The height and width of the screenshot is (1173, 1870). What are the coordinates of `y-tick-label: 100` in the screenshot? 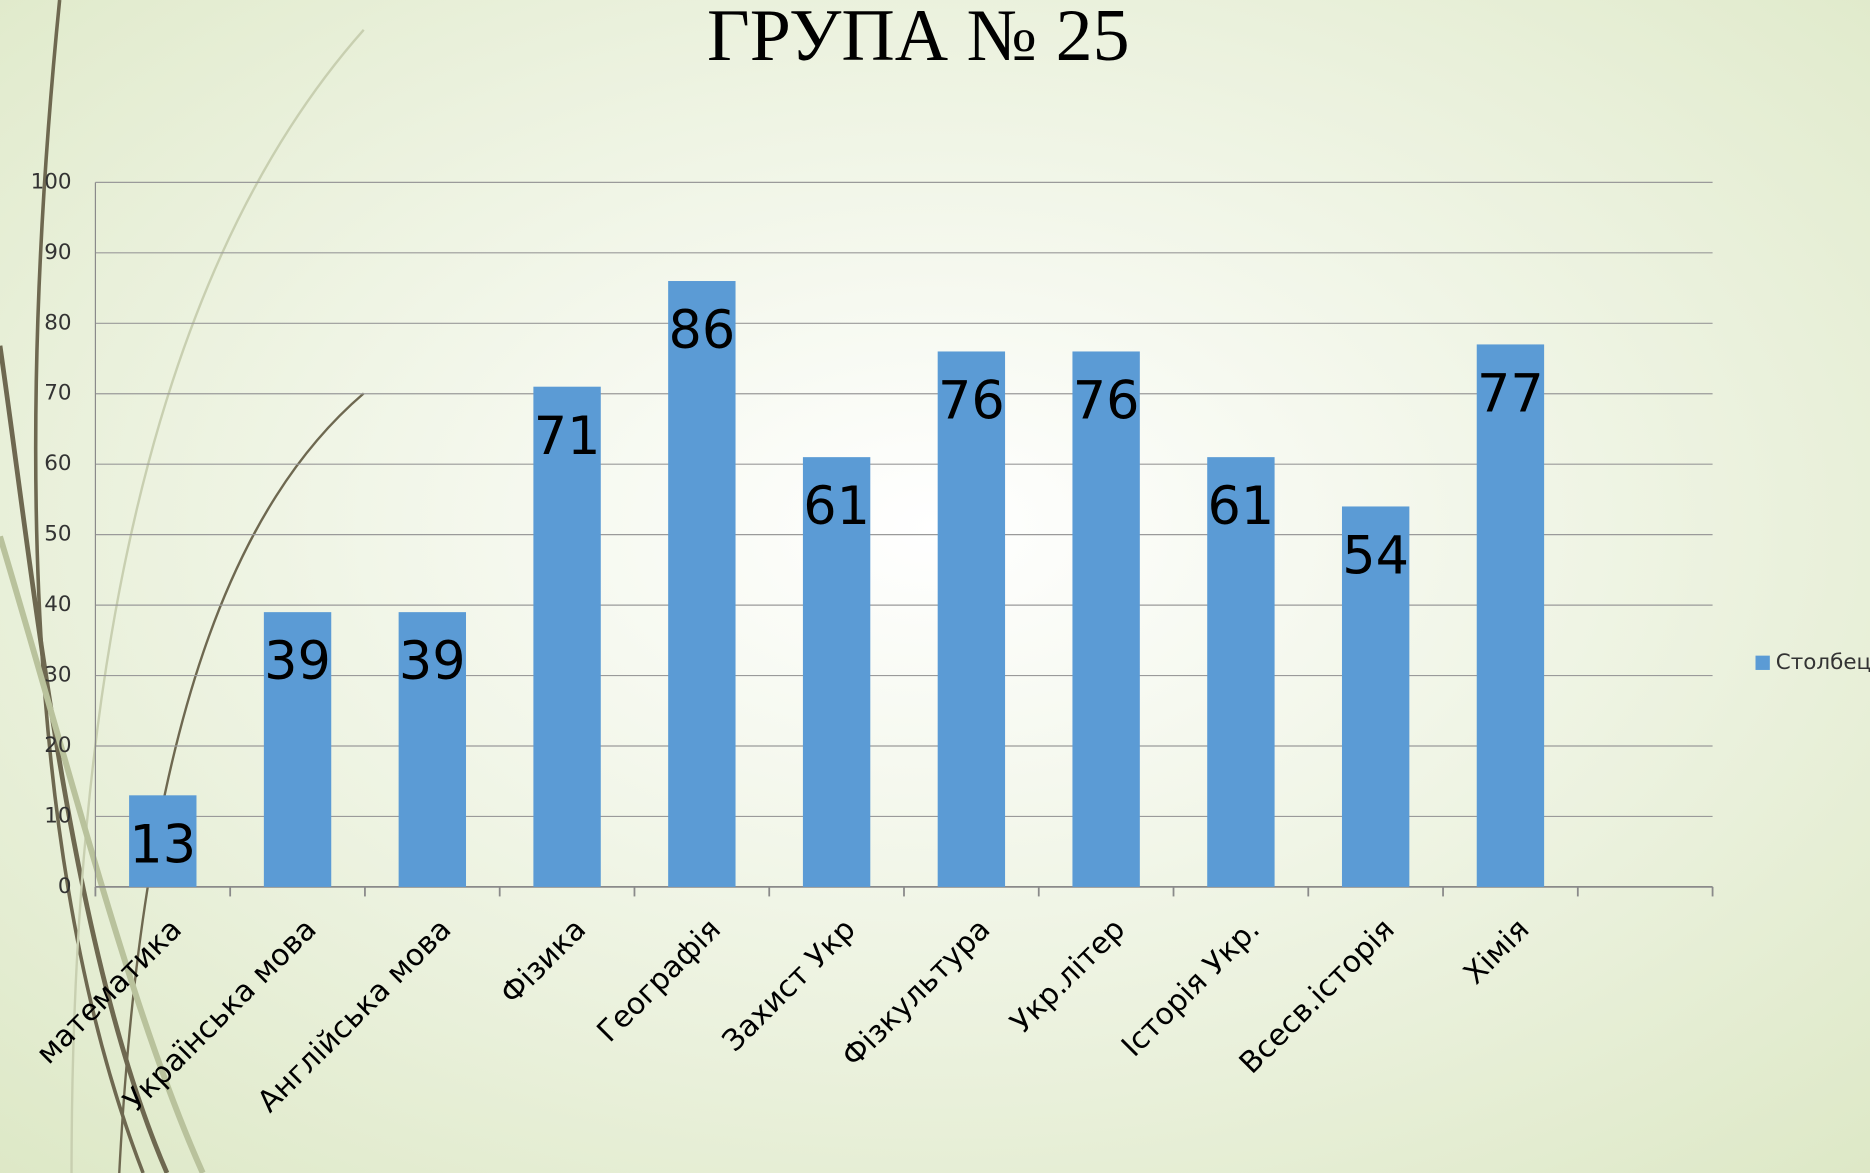 It's located at (51, 181).